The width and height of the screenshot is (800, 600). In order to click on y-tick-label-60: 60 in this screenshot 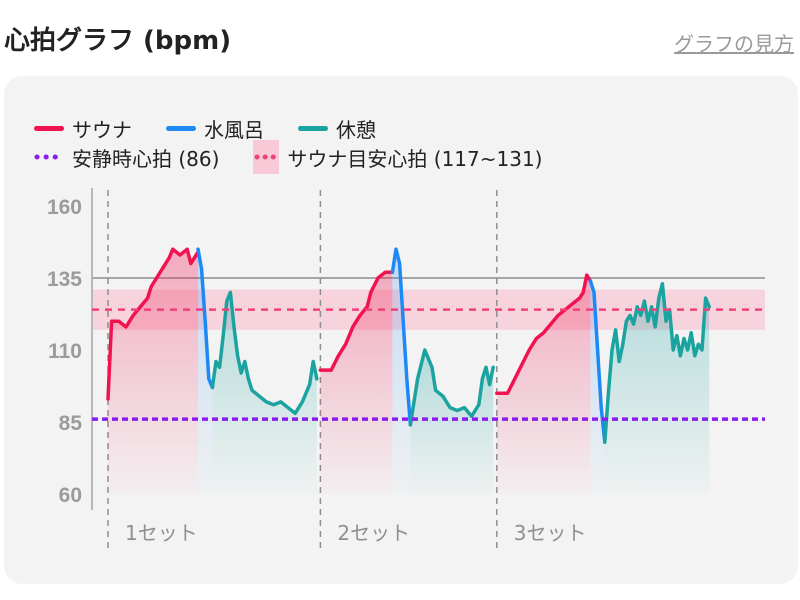, I will do `click(70, 495)`.